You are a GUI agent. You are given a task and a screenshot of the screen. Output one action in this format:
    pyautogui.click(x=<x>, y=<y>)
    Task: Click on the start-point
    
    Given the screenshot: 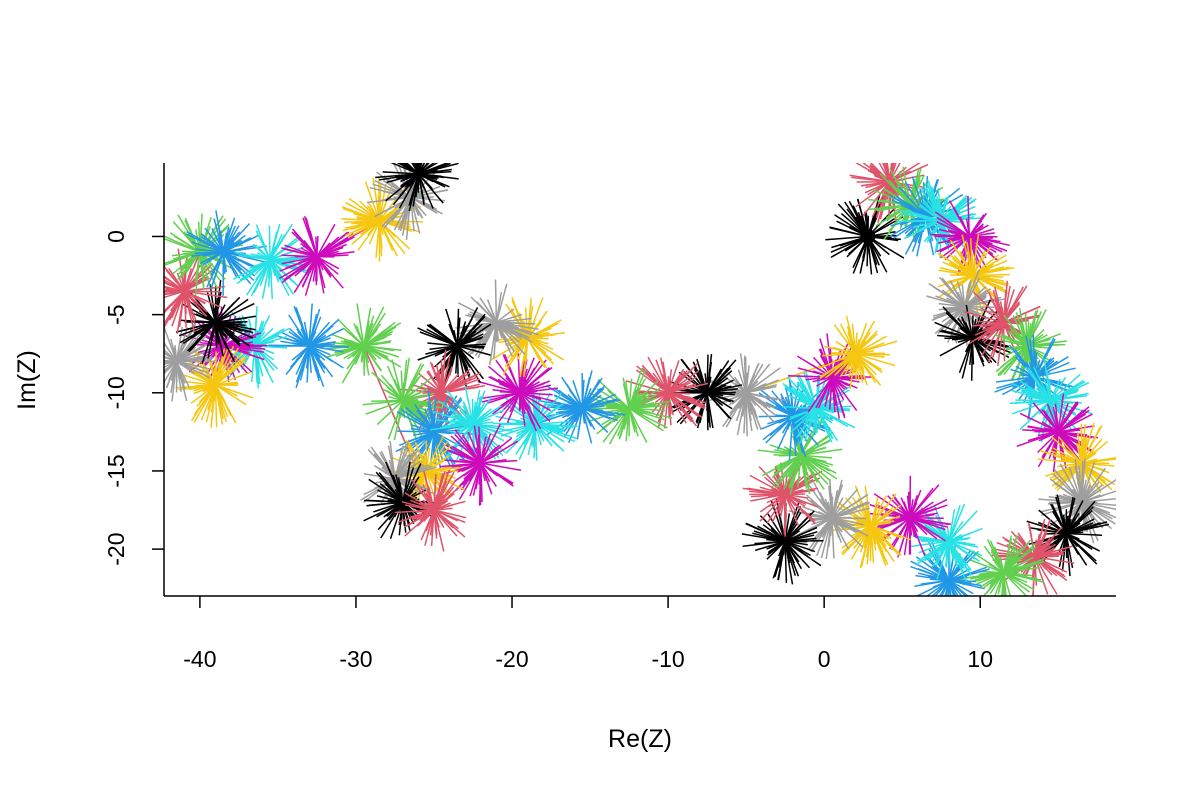 What is the action you would take?
    pyautogui.click(x=867, y=236)
    